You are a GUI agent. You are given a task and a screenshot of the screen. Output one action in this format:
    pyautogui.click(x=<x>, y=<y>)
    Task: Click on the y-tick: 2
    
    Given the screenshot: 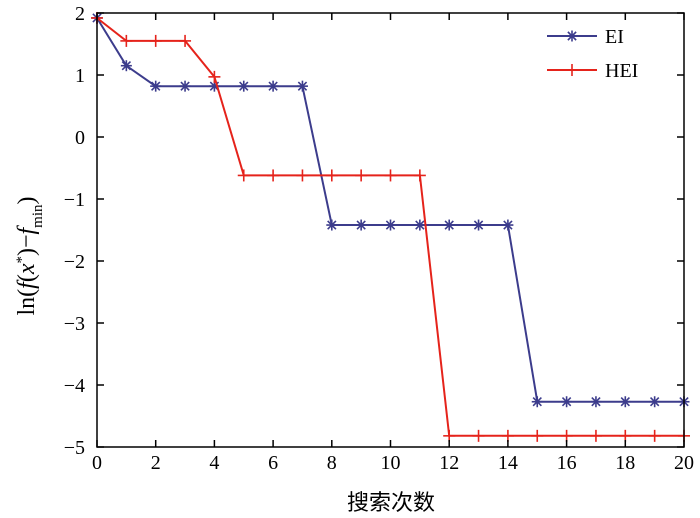 What is the action you would take?
    pyautogui.click(x=379, y=14)
    